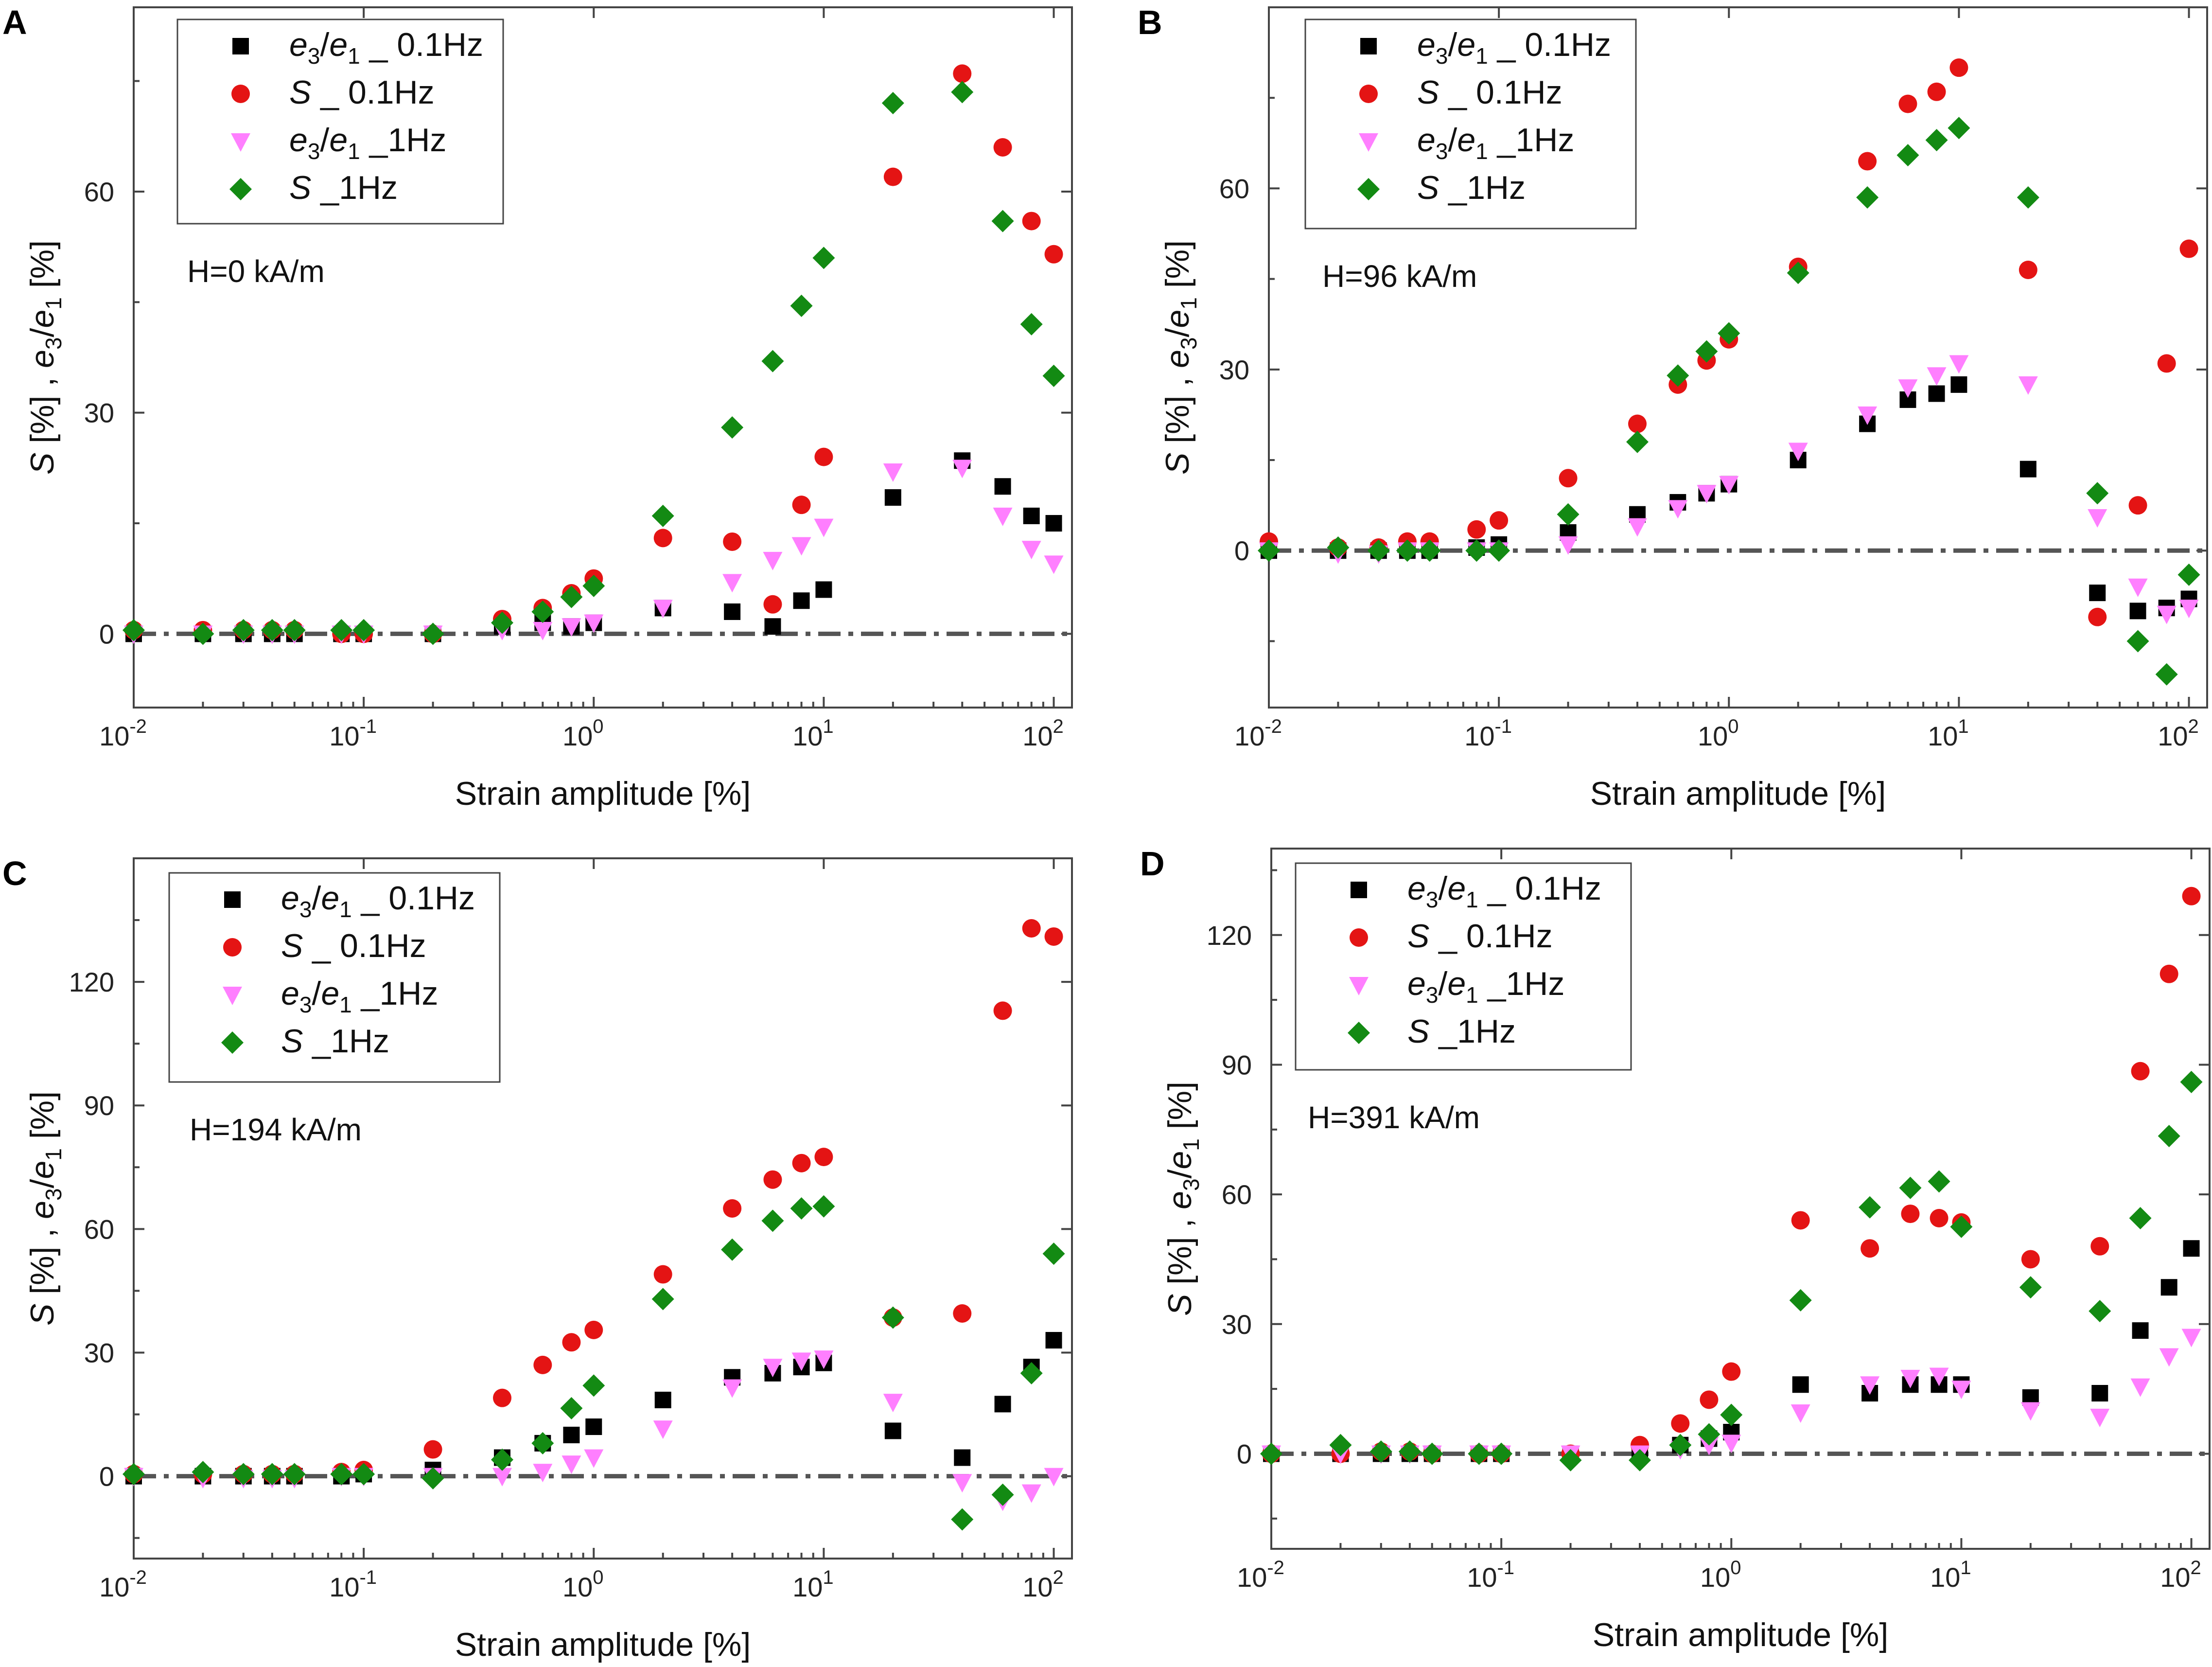  I want to click on x-axis-label: Strain amplitude [%], so click(603, 793).